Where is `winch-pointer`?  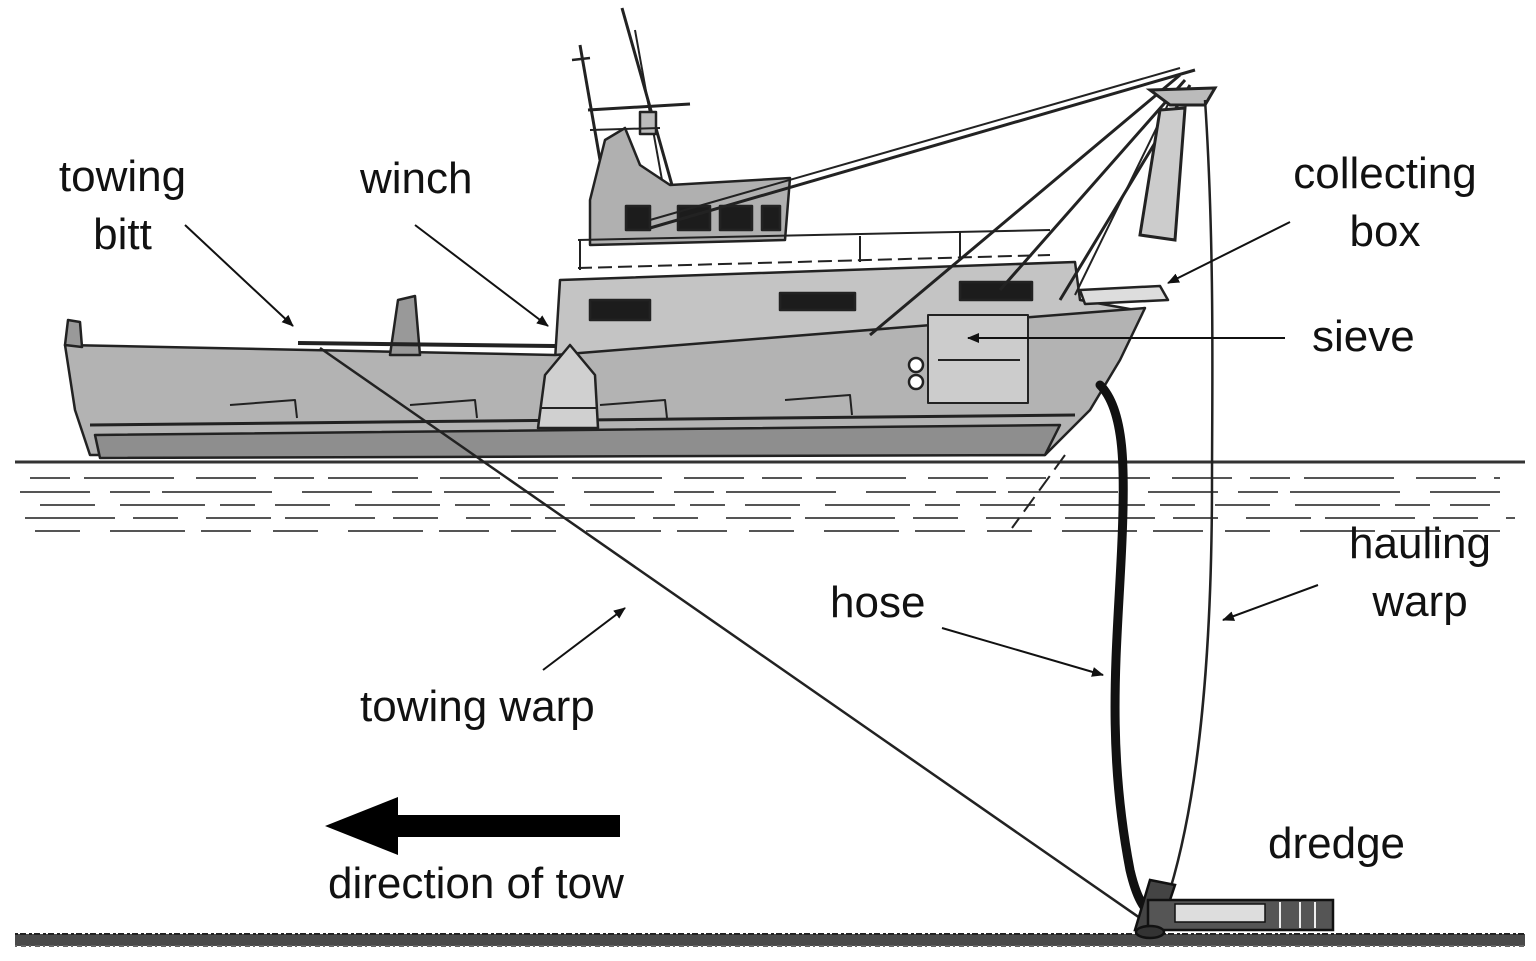
winch-pointer is located at coordinates (481, 275).